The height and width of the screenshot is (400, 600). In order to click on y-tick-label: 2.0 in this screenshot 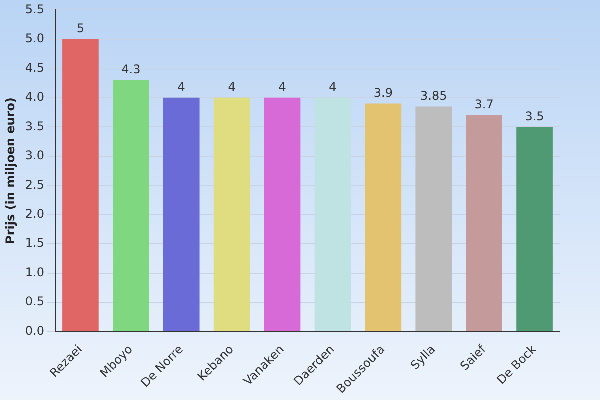, I will do `click(34, 214)`.